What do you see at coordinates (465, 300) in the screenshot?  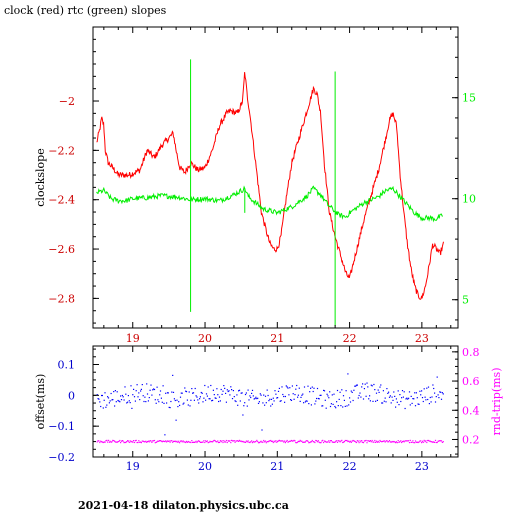 I see `top-y2-tick-label: 5` at bounding box center [465, 300].